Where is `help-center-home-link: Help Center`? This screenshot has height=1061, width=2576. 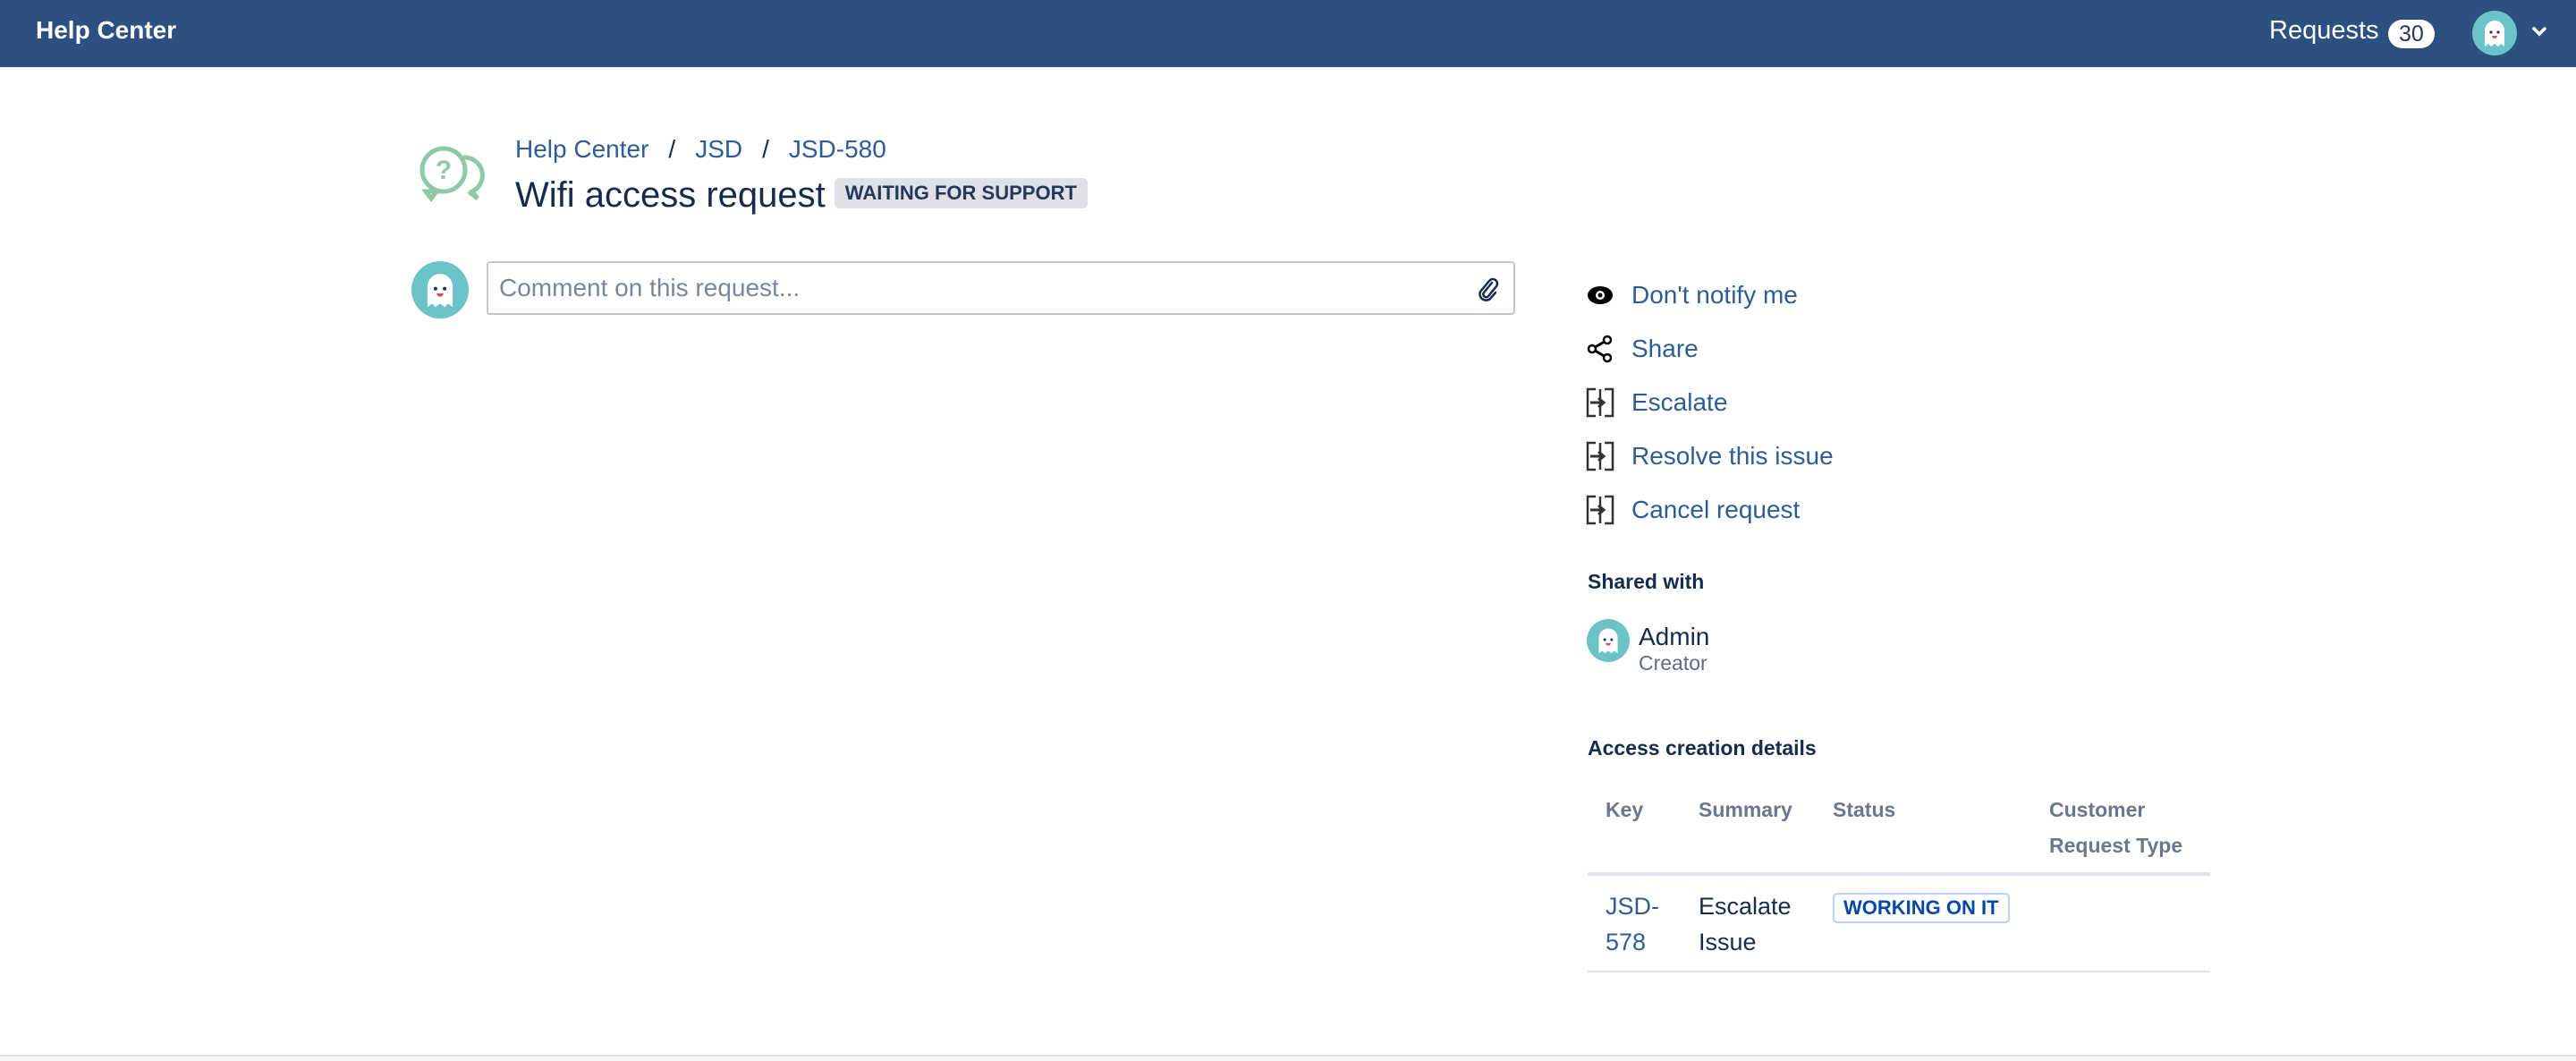
help-center-home-link: Help Center is located at coordinates (106, 30).